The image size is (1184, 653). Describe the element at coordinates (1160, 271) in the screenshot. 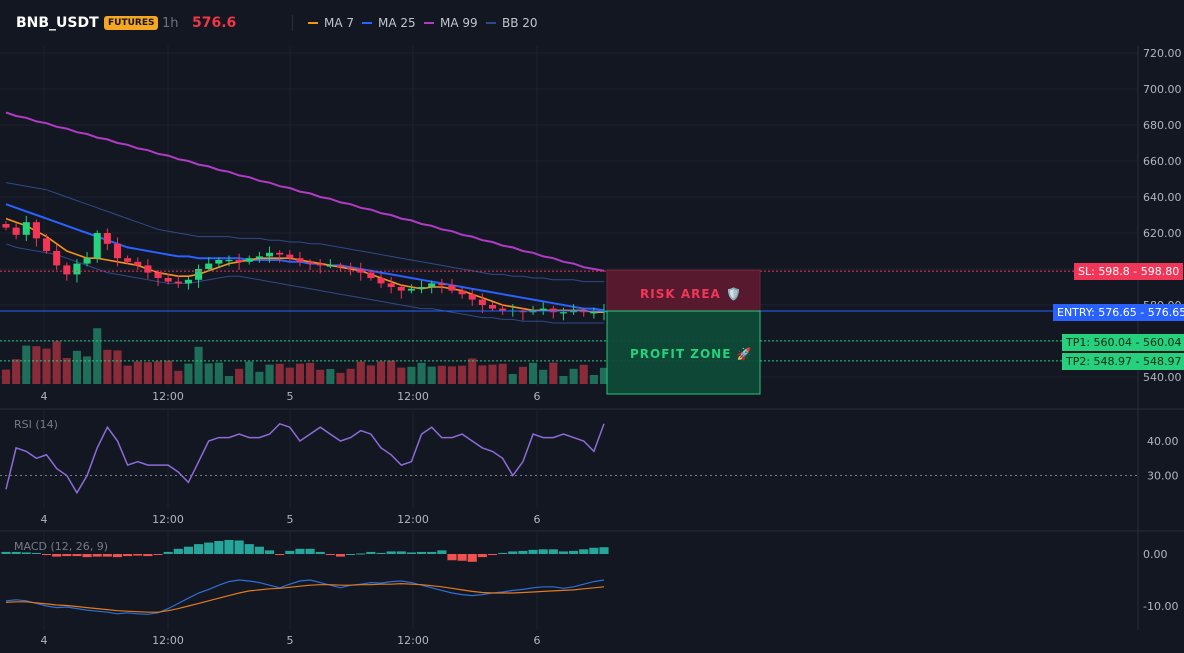

I see `sl-value: 598.80` at that location.